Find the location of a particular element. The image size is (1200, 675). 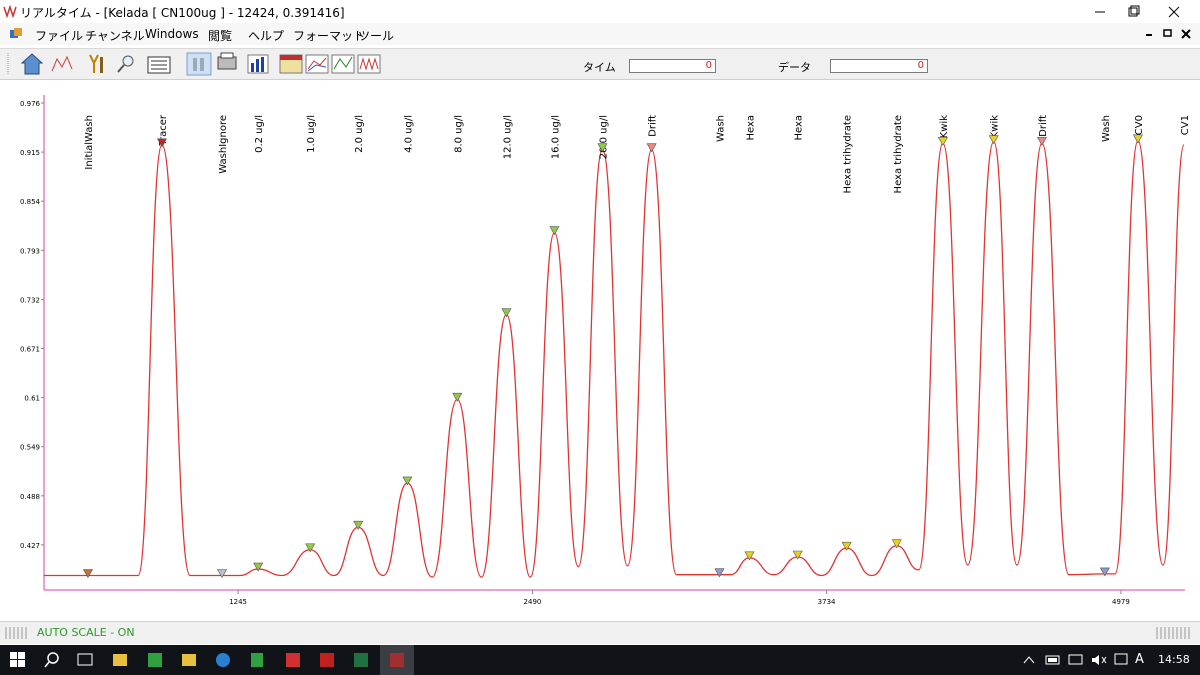

y-tick-label: 0.549 is located at coordinates (30, 448).